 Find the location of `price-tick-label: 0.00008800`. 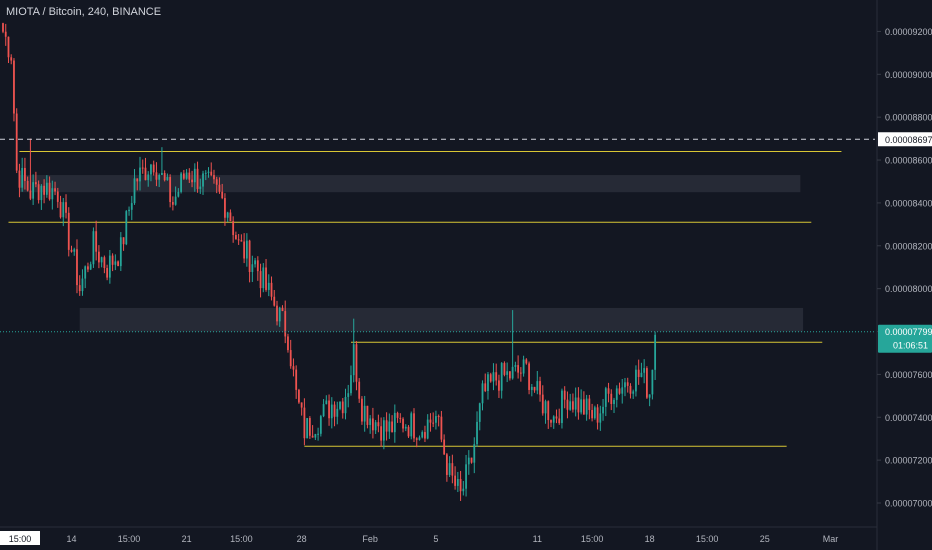

price-tick-label: 0.00008800 is located at coordinates (908, 118).